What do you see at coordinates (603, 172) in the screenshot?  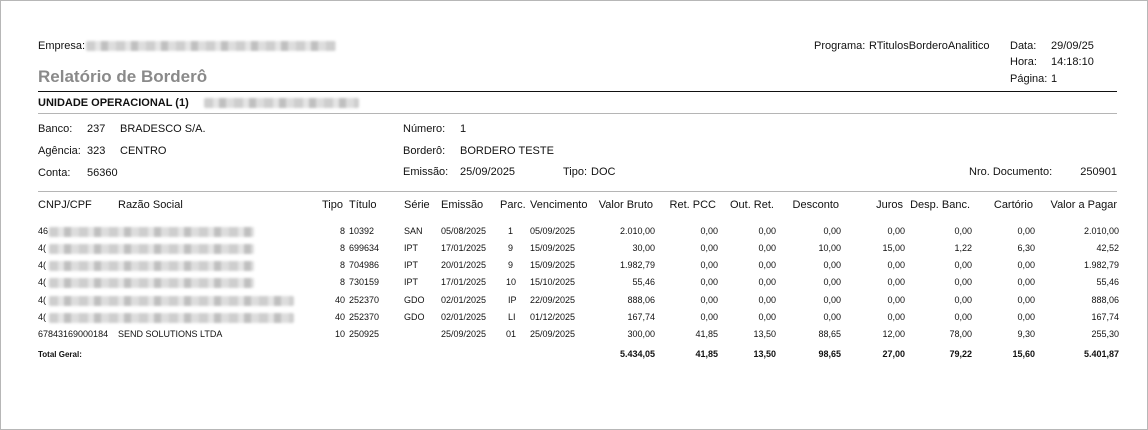 I see `tipo-value: DOC` at bounding box center [603, 172].